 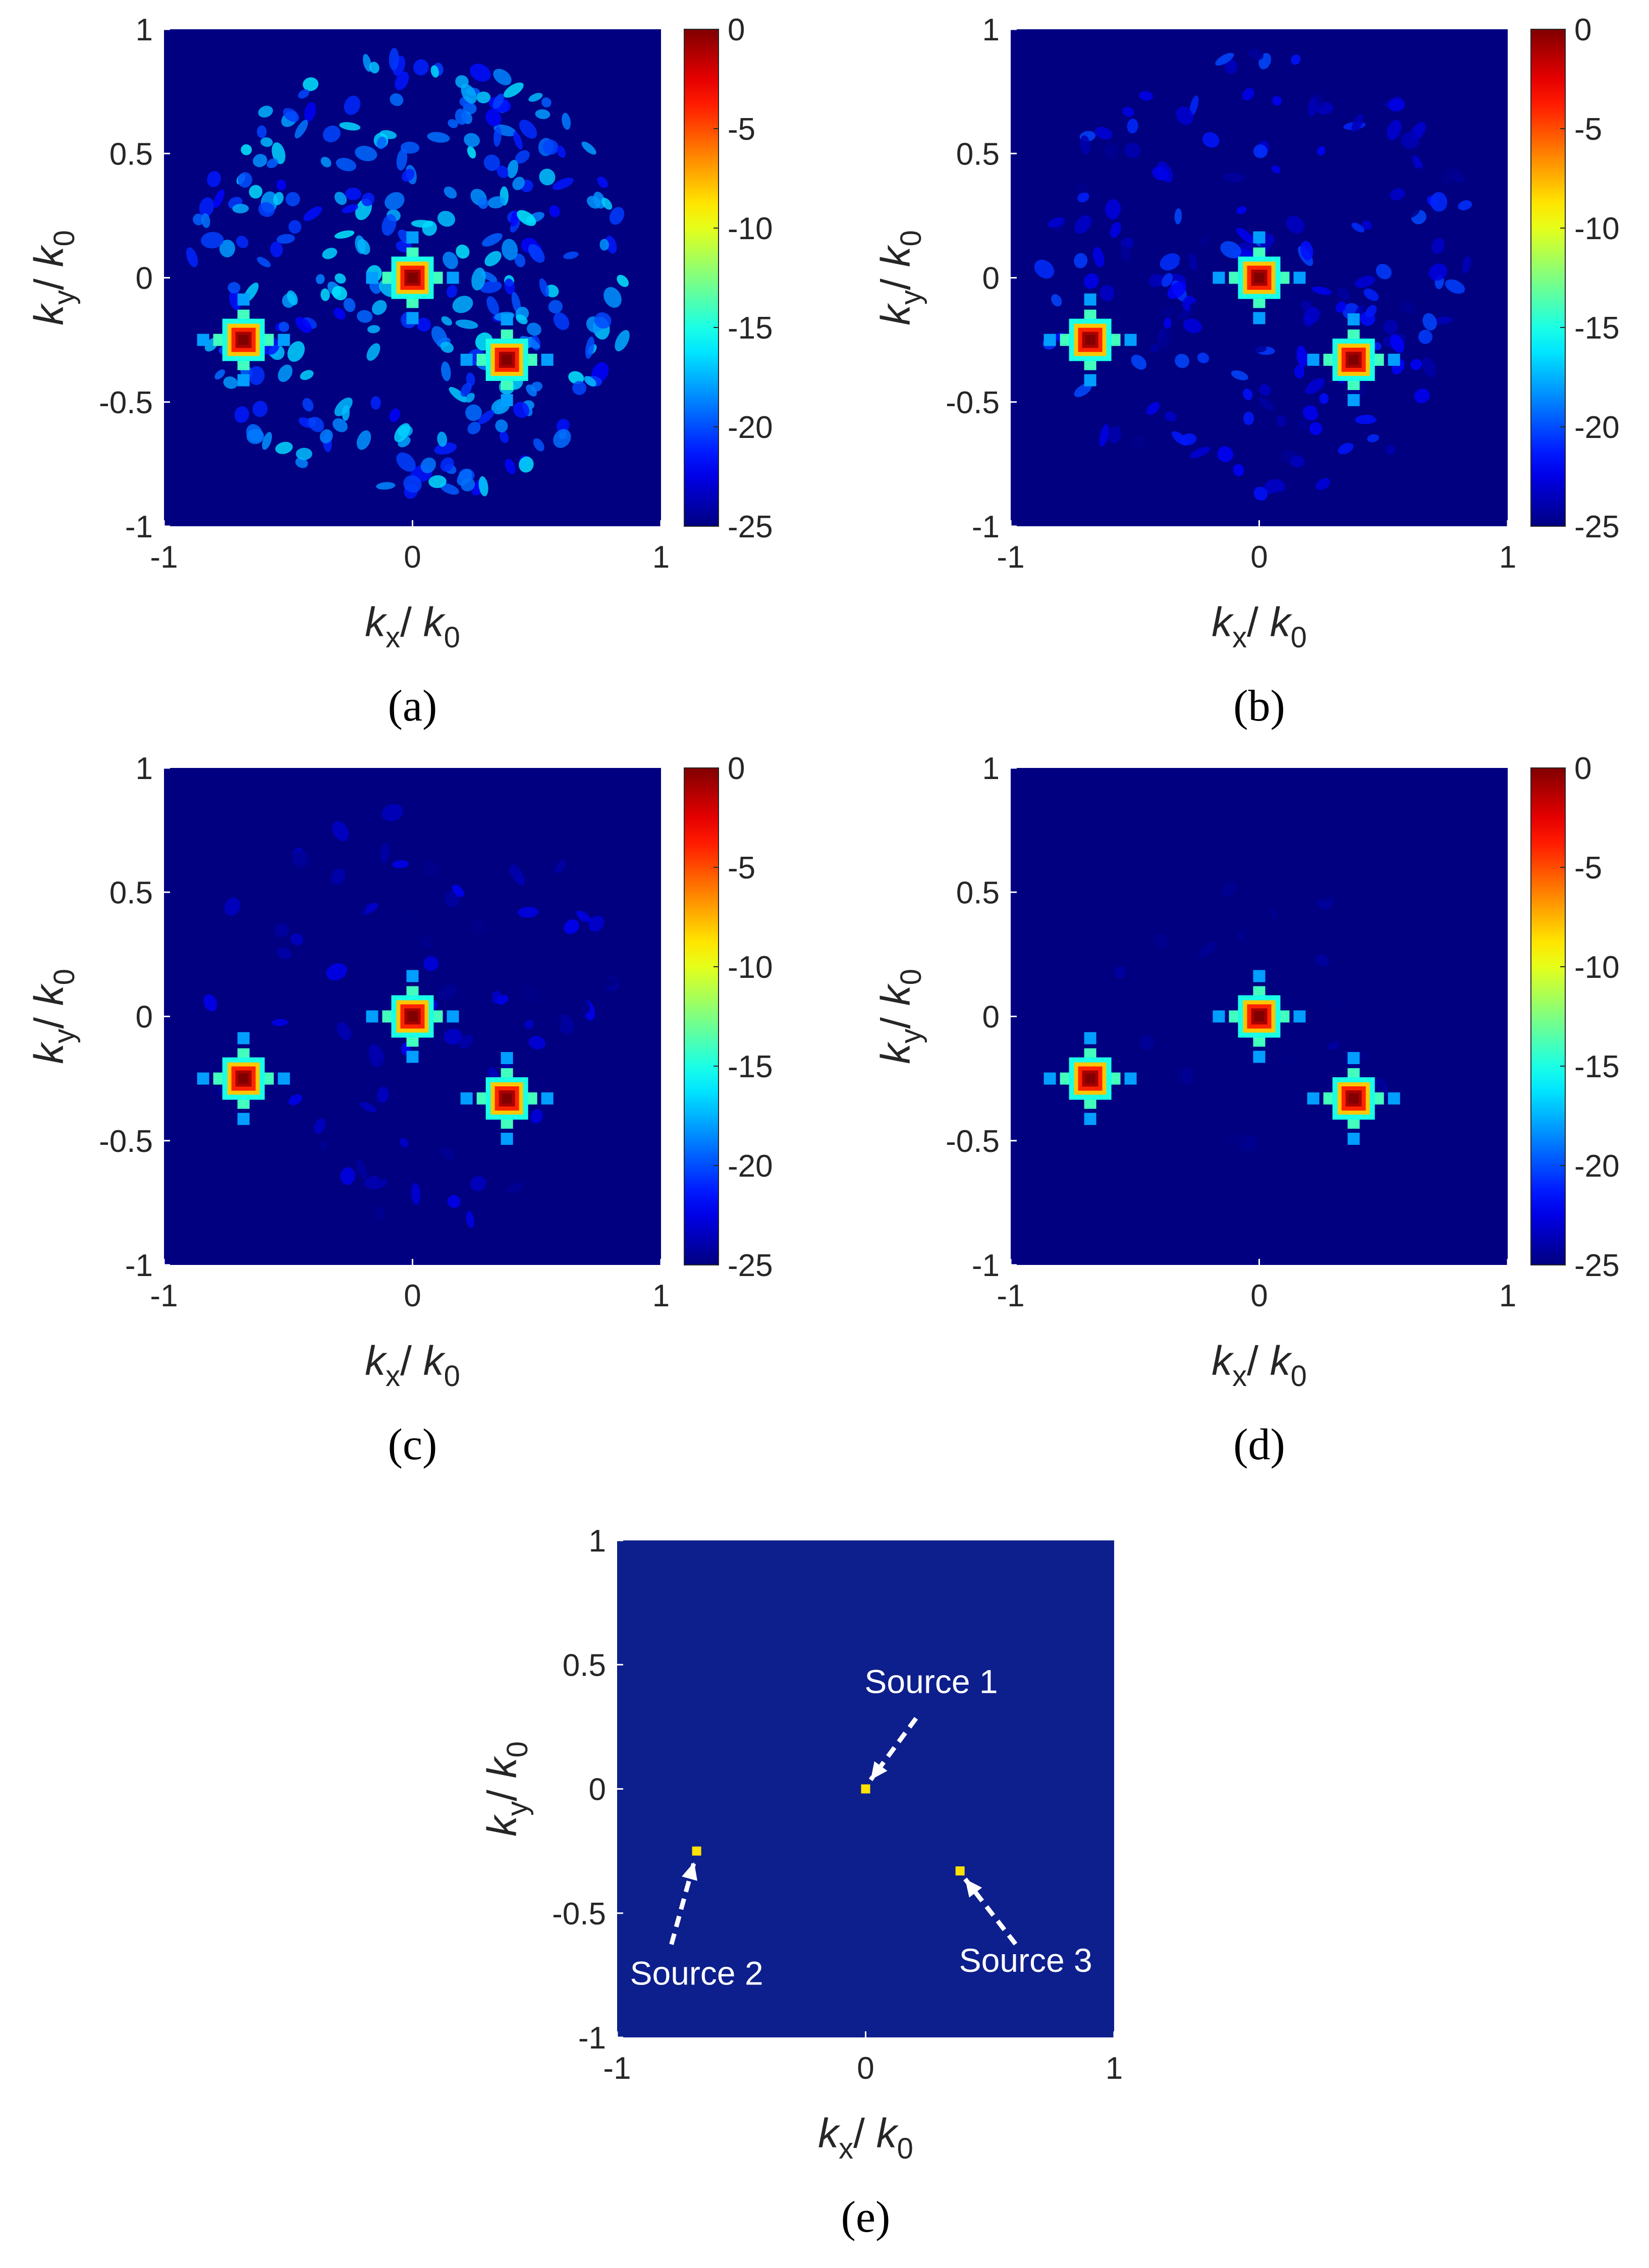 What do you see at coordinates (991, 30) in the screenshot?
I see `y-tick-label: 1` at bounding box center [991, 30].